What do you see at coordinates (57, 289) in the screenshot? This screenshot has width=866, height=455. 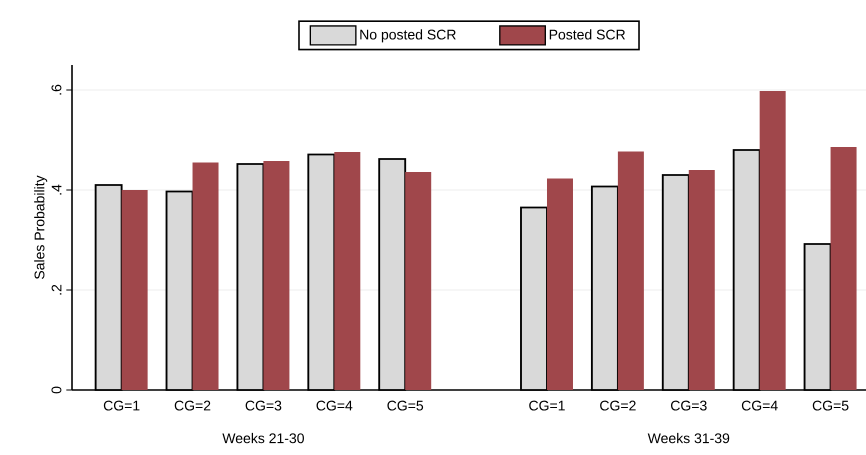 I see `y-tick-label: .2` at bounding box center [57, 289].